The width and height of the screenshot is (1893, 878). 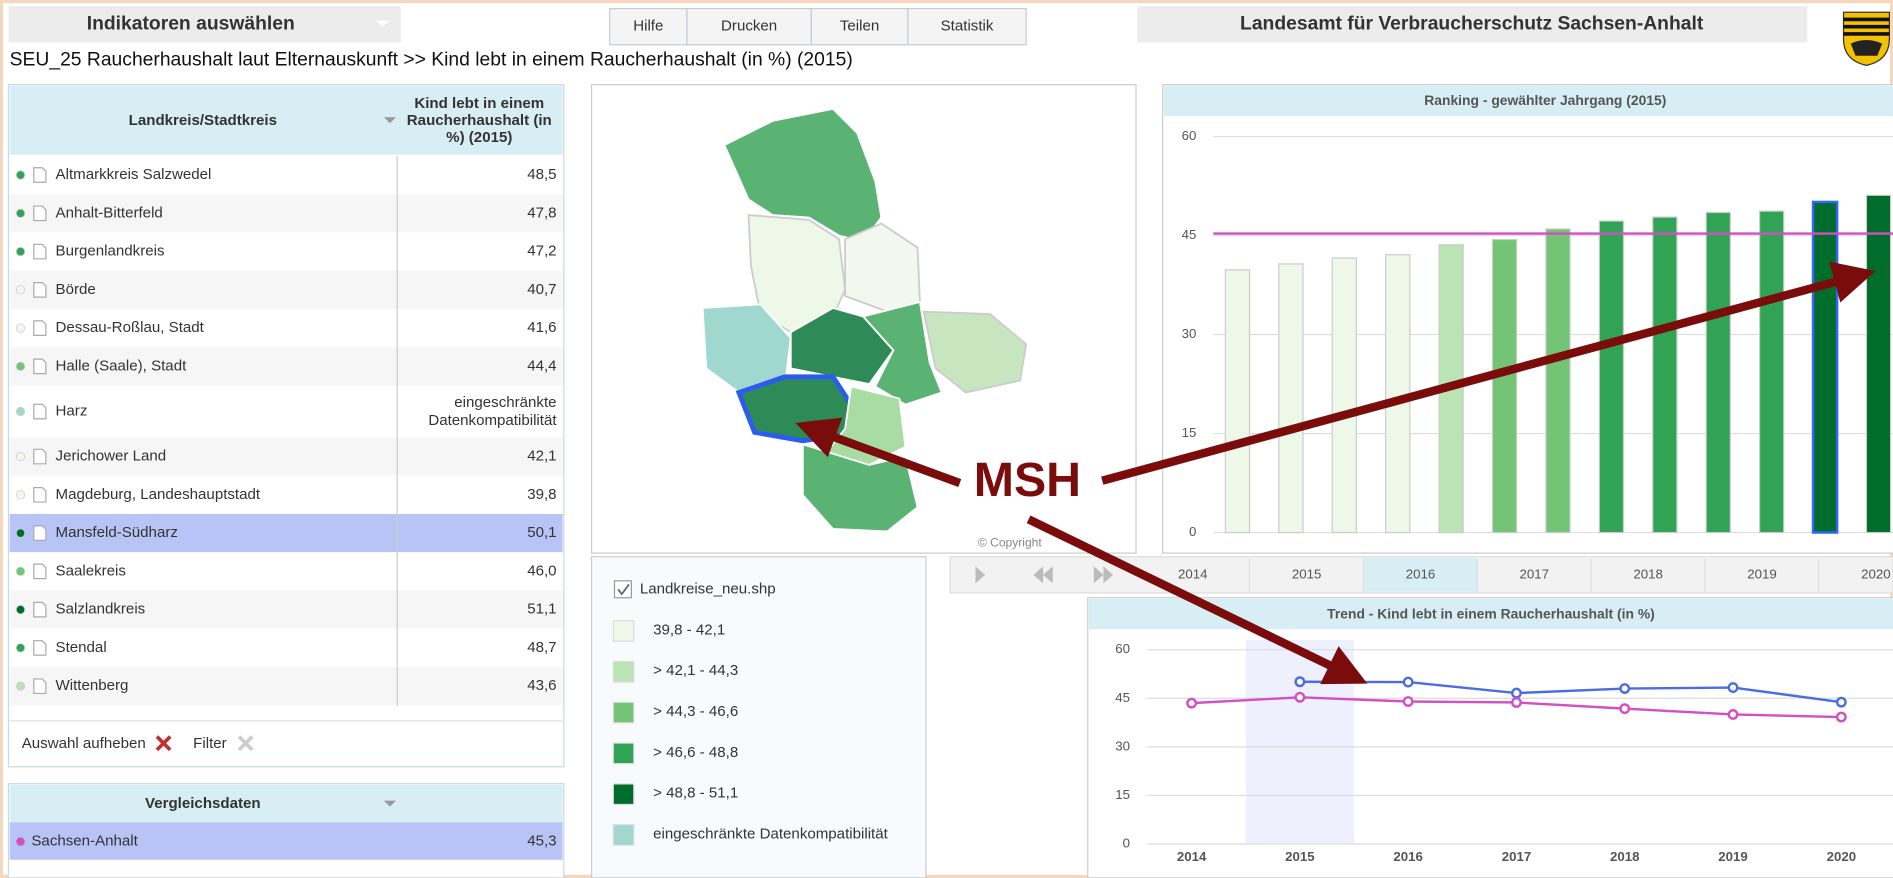 I want to click on filter: Filter, so click(x=210, y=743).